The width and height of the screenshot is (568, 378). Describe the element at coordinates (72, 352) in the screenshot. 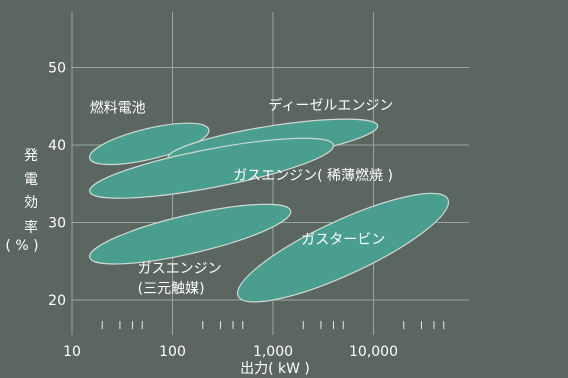

I see `x-tick-label: 10` at that location.